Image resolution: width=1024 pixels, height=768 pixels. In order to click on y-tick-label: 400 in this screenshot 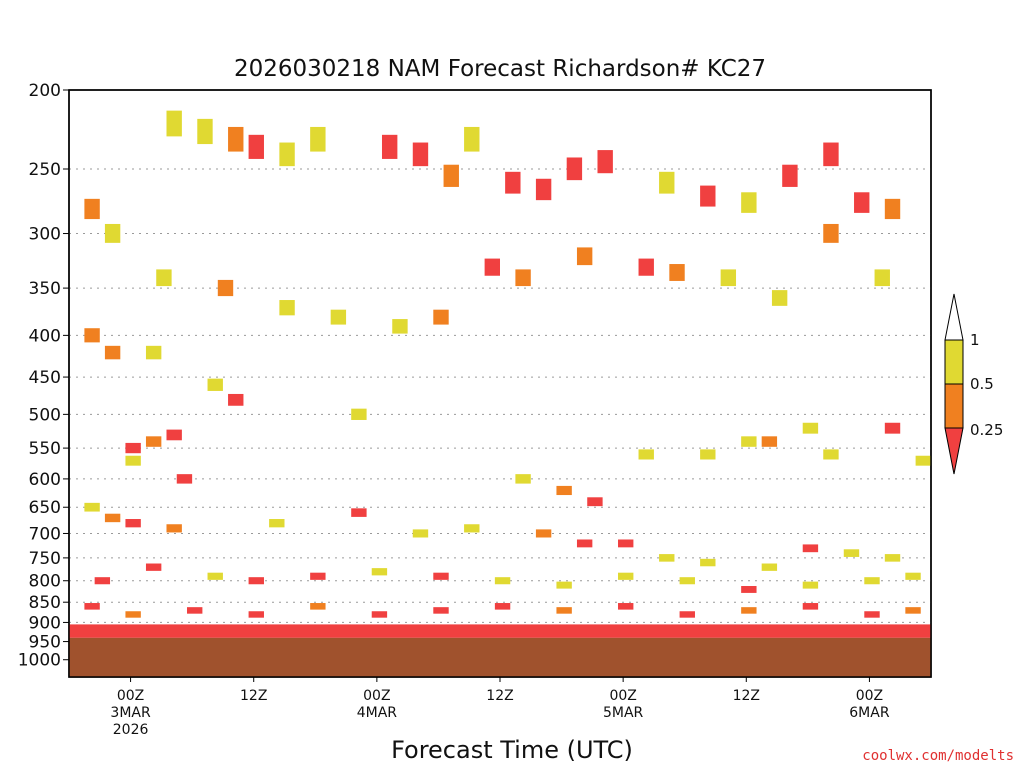, I will do `click(45, 336)`.